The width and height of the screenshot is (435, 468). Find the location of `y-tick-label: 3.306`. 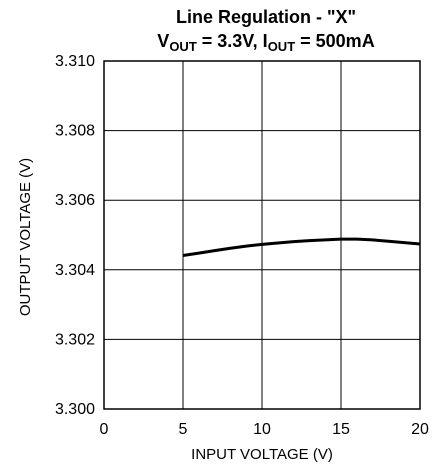

y-tick-label: 3.306 is located at coordinates (75, 200).